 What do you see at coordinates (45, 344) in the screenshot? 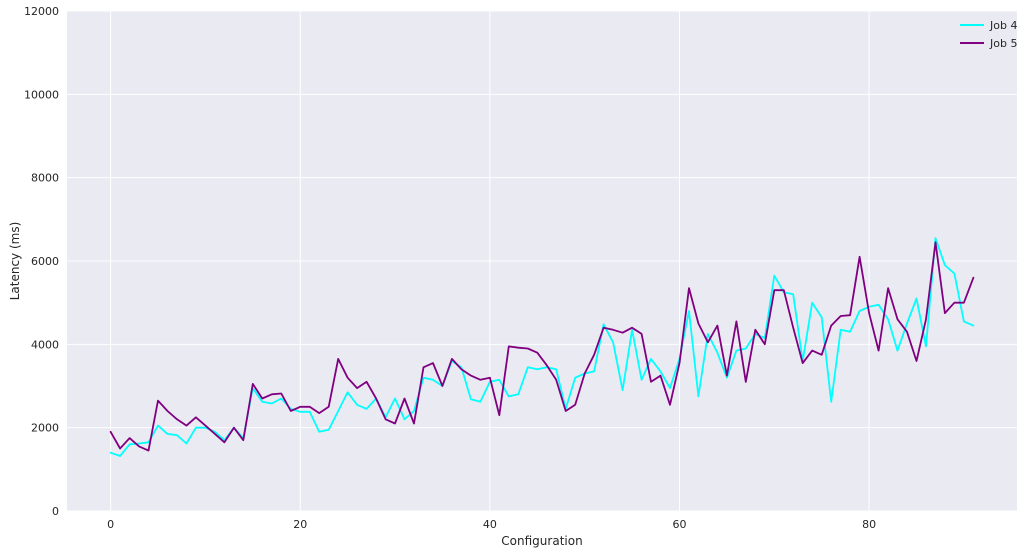
I see `y-tick-label: 4000` at bounding box center [45, 344].